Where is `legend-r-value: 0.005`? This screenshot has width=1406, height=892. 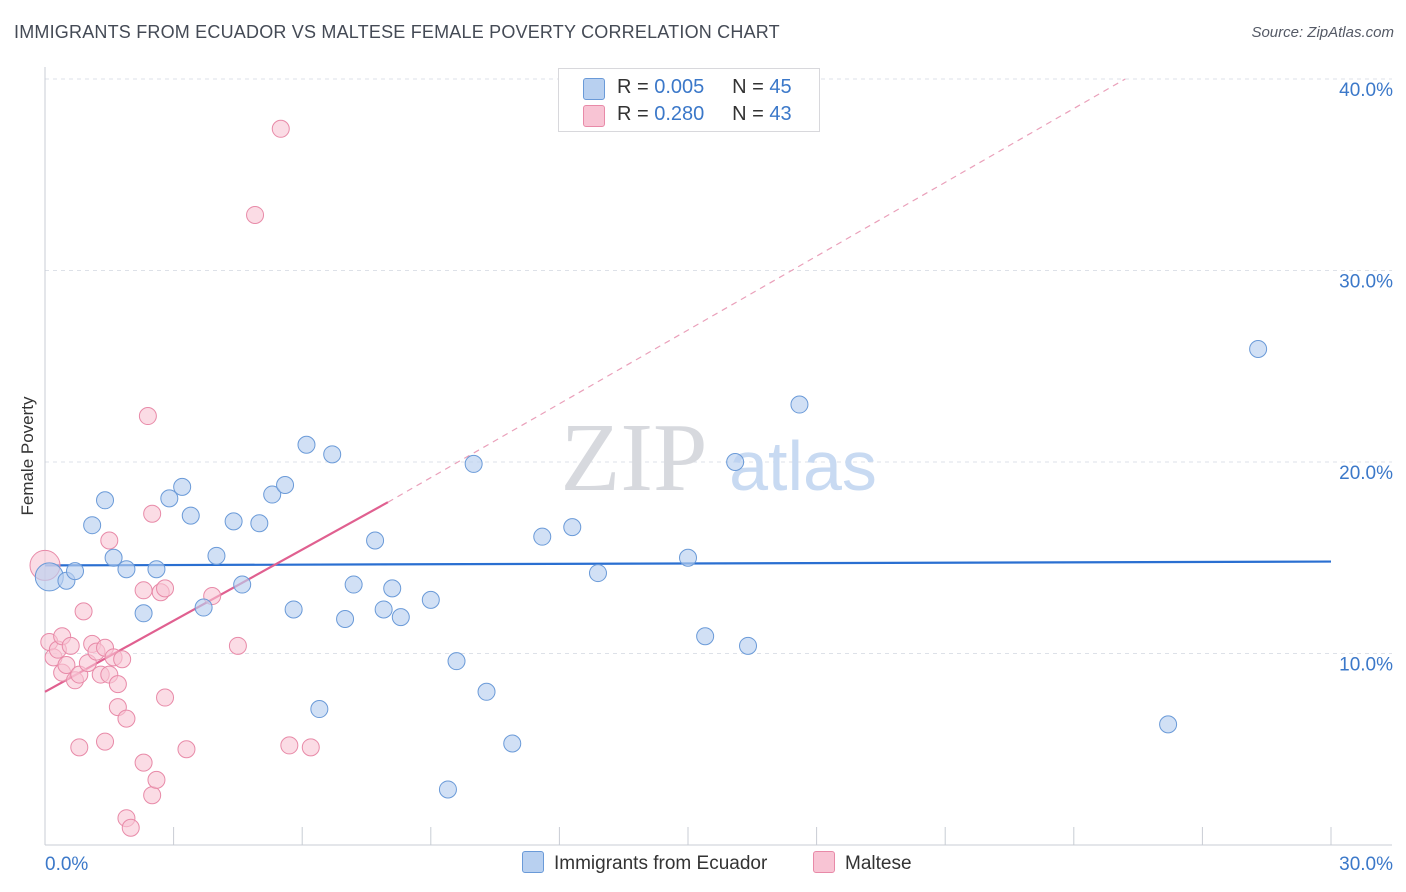 legend-r-value: 0.005 is located at coordinates (679, 87).